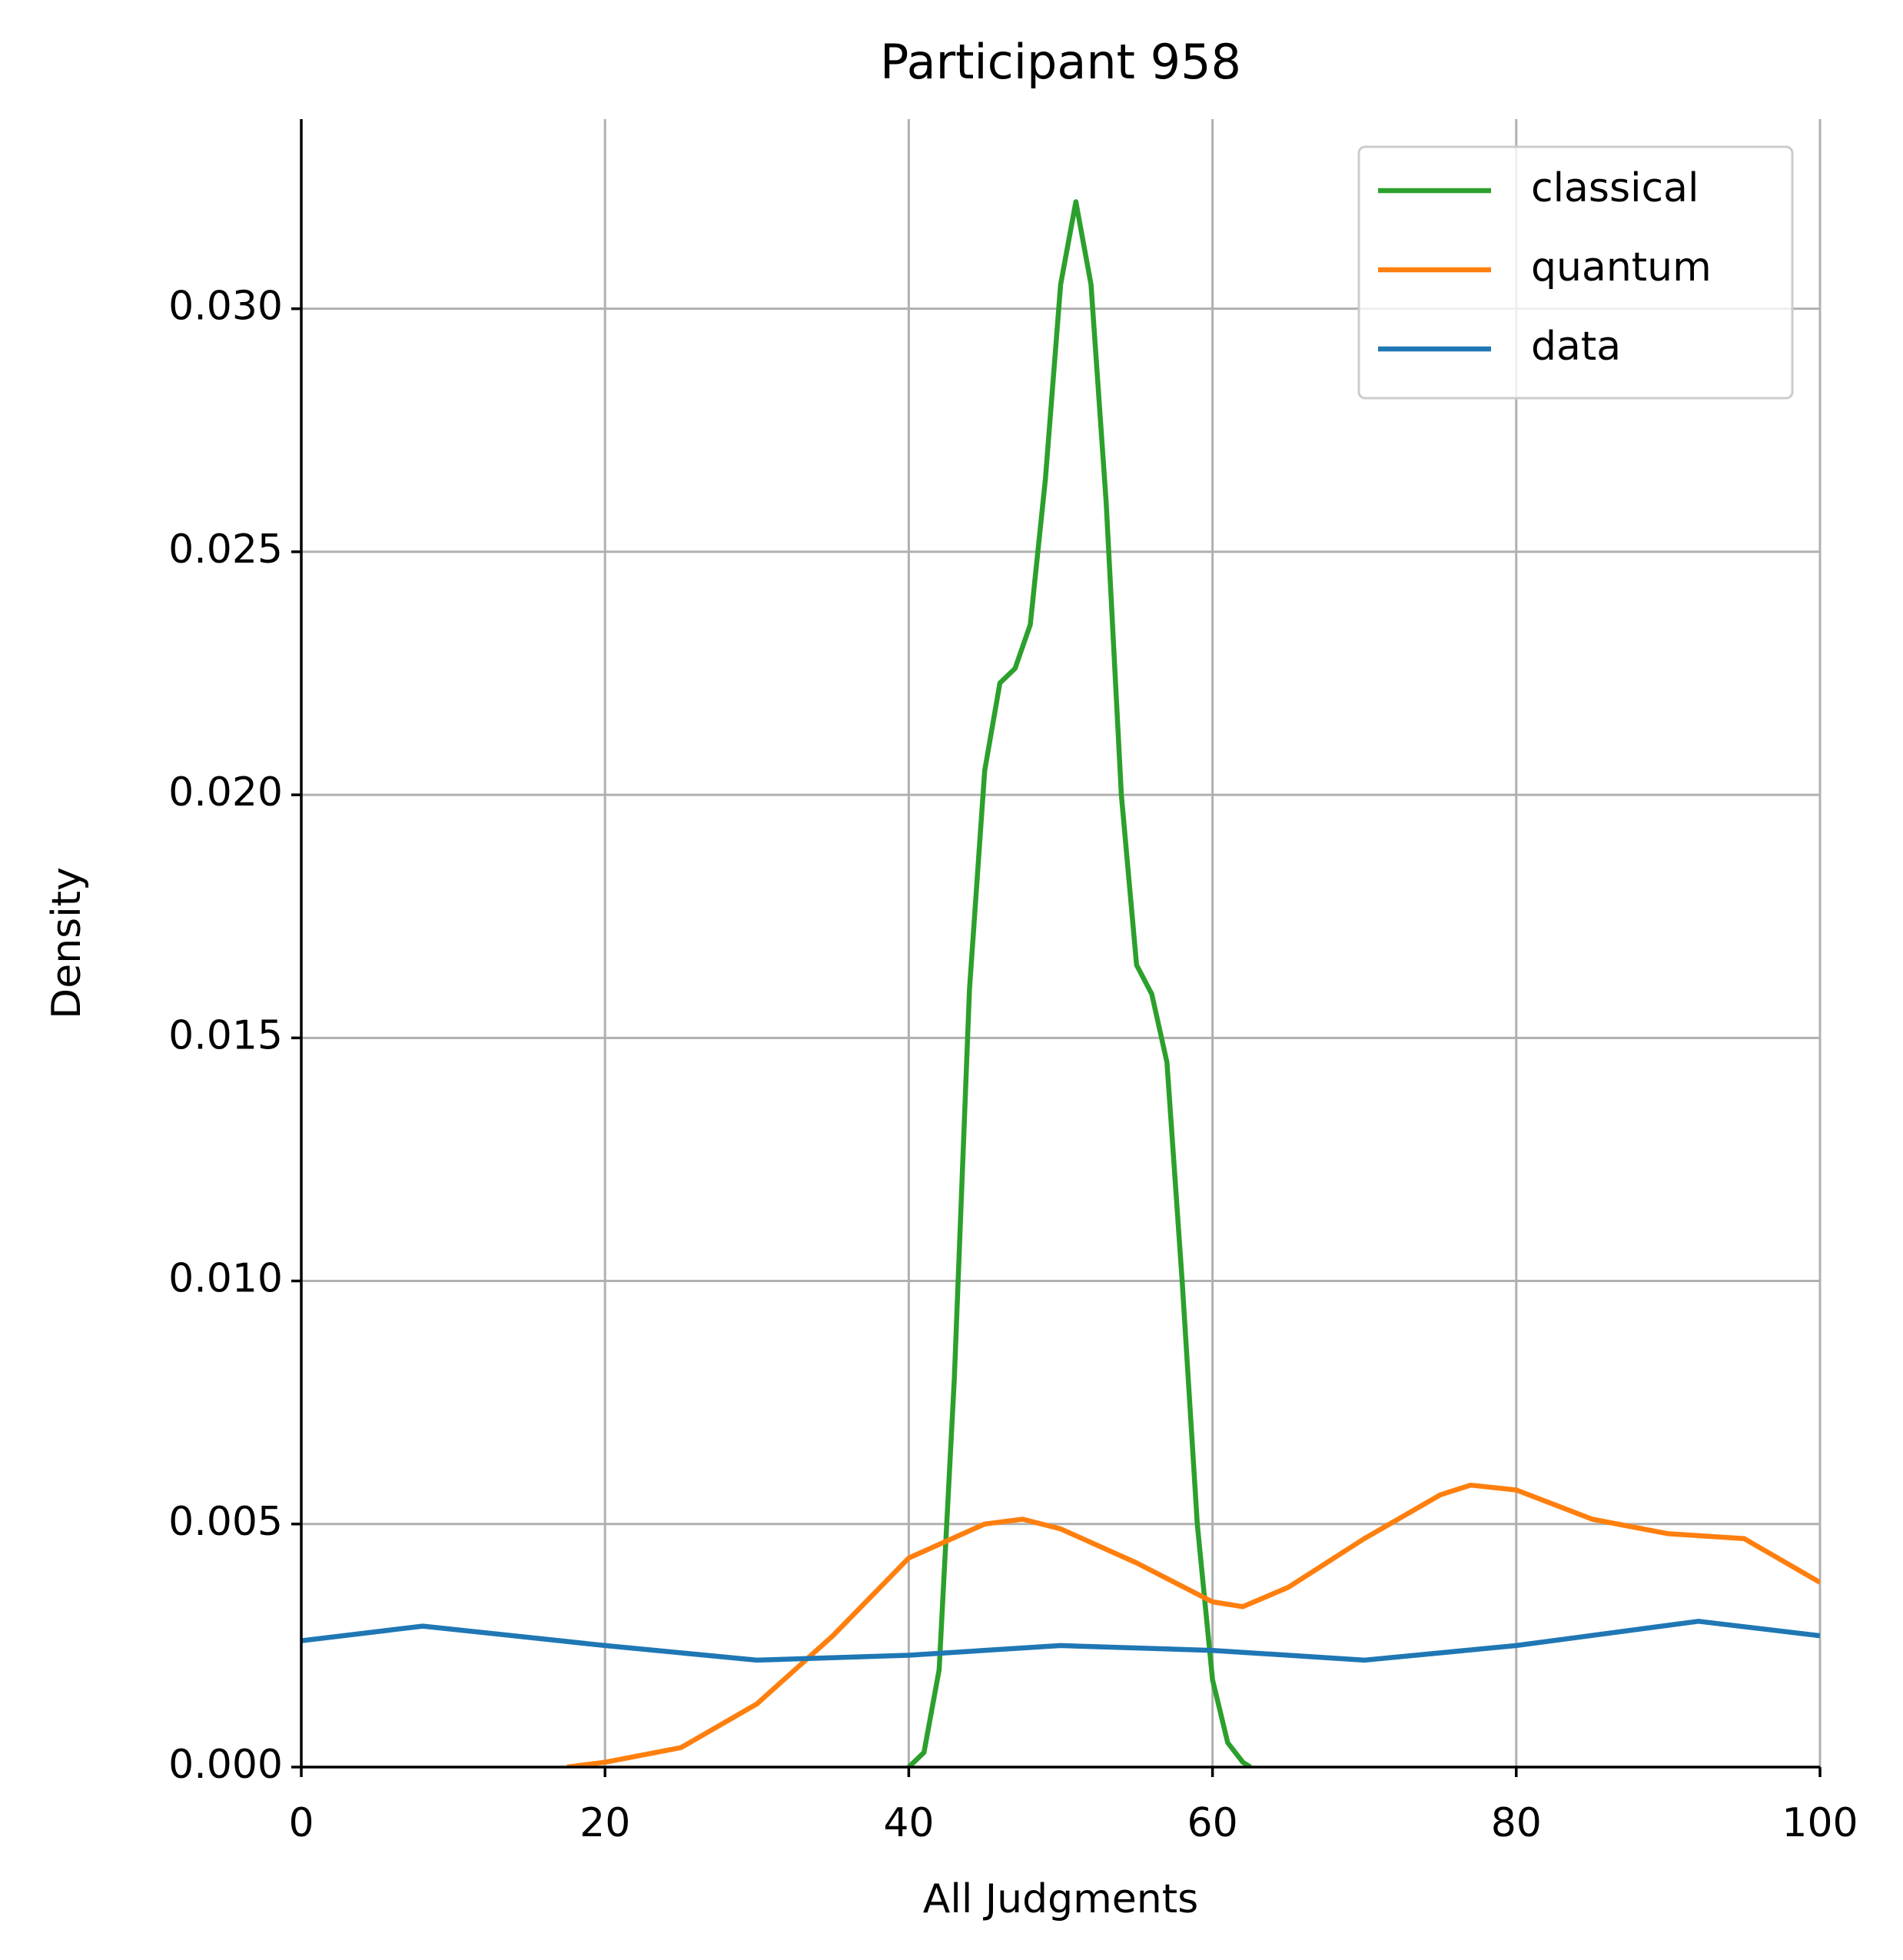 This screenshot has width=1903, height=1960. I want to click on y-axis-label: Density, so click(67, 943).